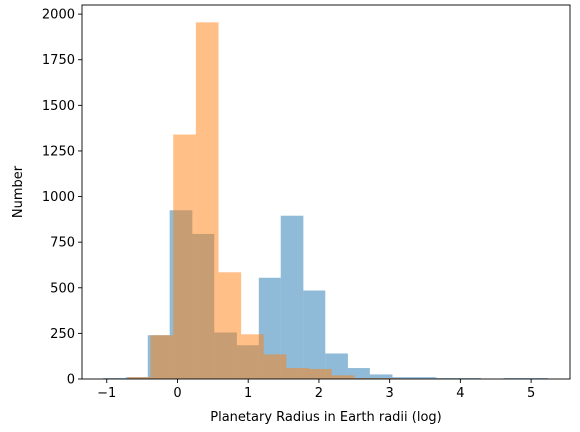 The width and height of the screenshot is (580, 432). What do you see at coordinates (248, 393) in the screenshot?
I see `x-tick-label: 1` at bounding box center [248, 393].